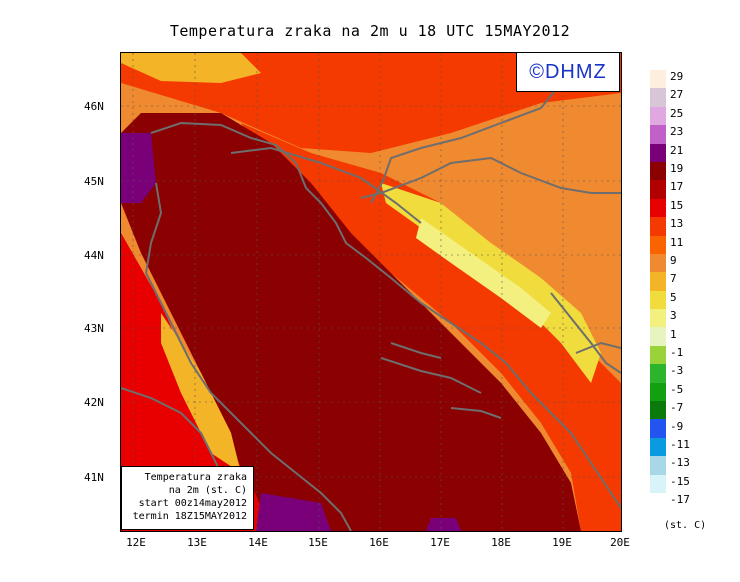  I want to click on lon-label: 19E, so click(562, 542).